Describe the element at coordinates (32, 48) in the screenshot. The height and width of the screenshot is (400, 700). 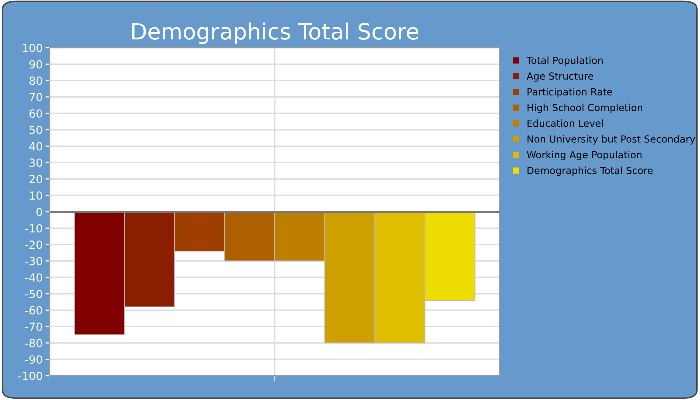
I see `y-tick-label: 100` at that location.